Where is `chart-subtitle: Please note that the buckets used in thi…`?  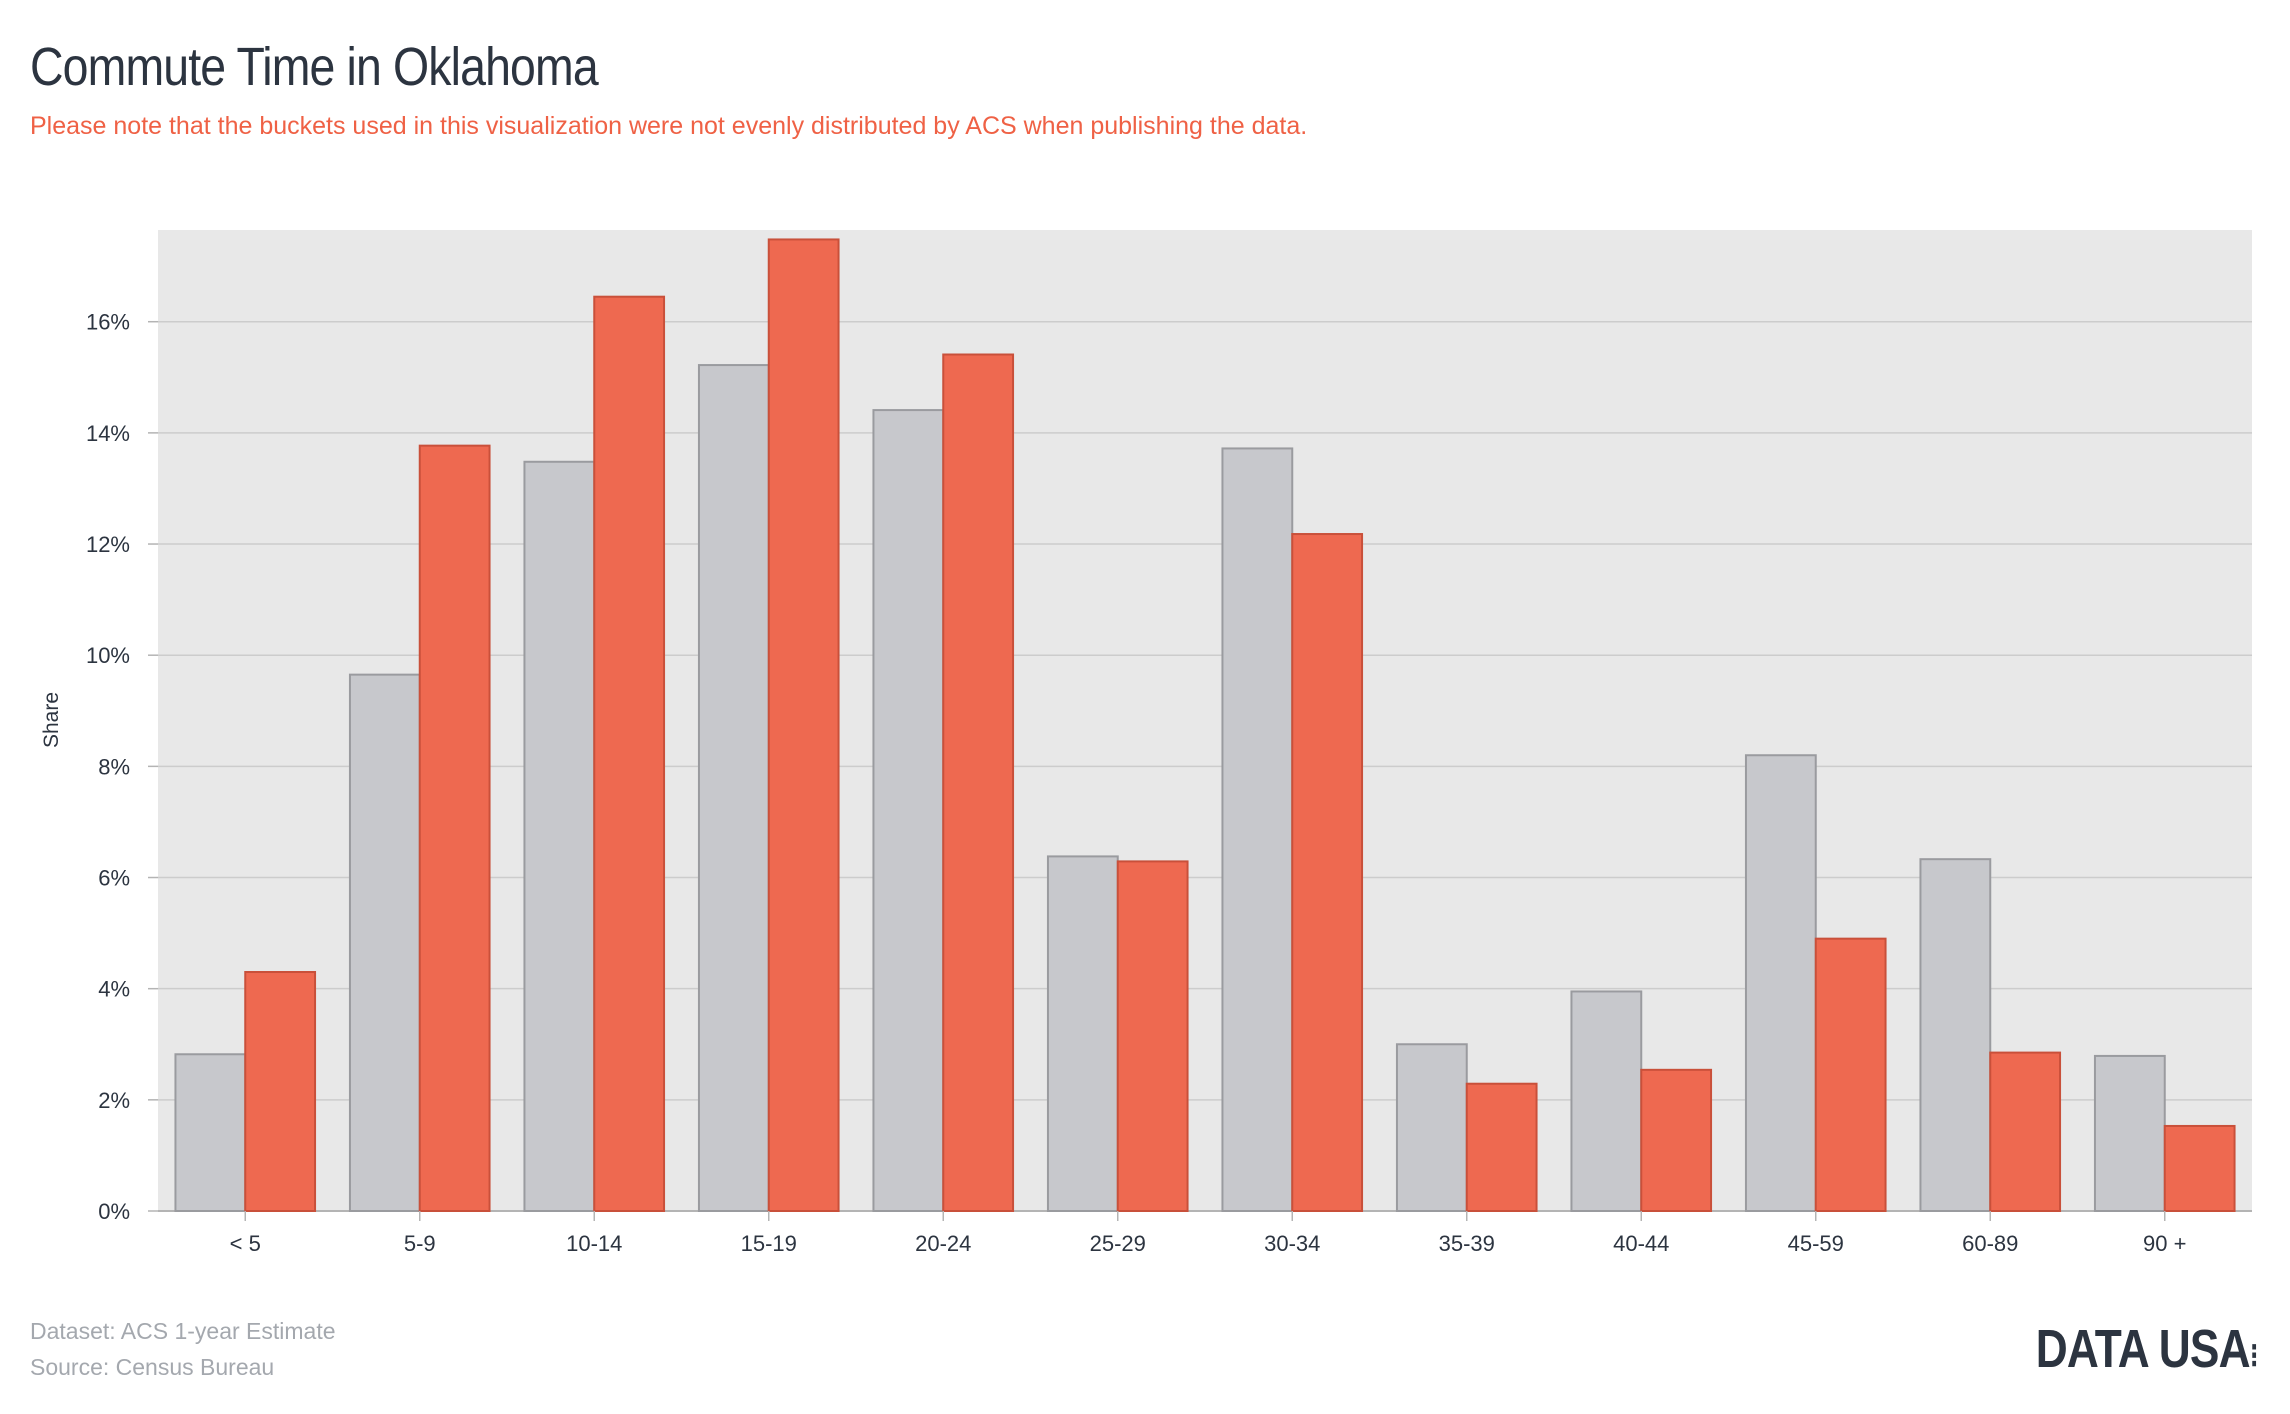 chart-subtitle: Please note that the buckets used in thi… is located at coordinates (669, 126).